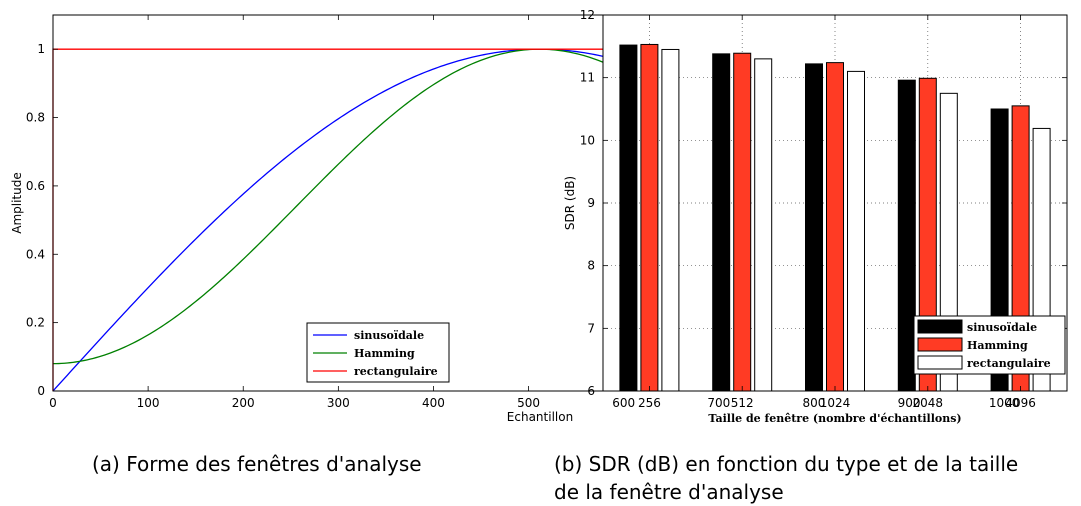  Describe the element at coordinates (591, 203) in the screenshot. I see `chart-b-ytick-label: 9` at that location.